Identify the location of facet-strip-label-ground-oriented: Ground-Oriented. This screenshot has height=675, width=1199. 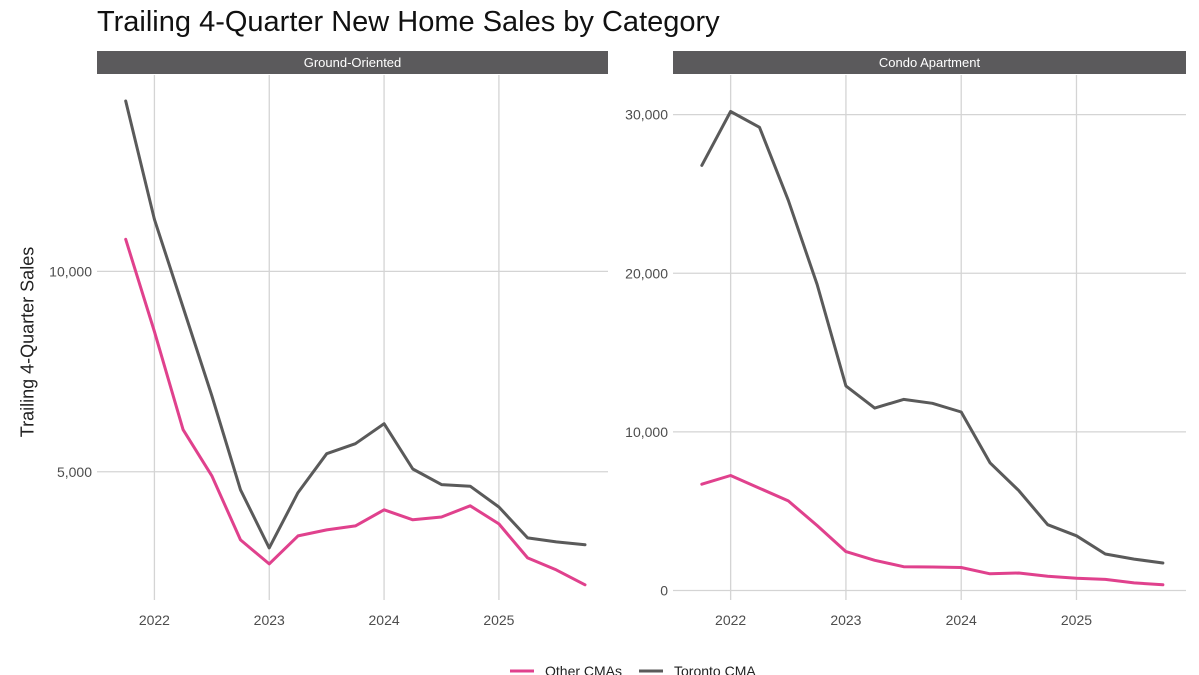
(353, 62).